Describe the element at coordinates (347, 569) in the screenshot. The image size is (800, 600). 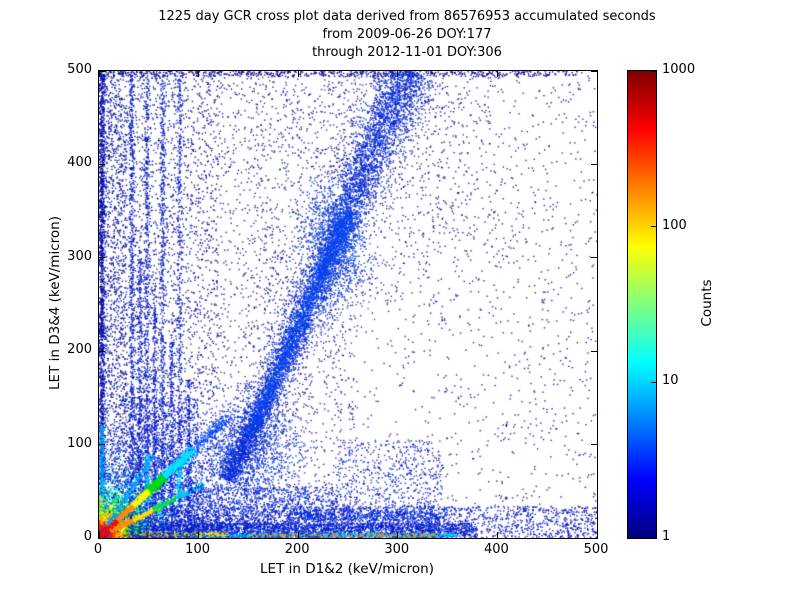
I see `x-axis-label: LET in D1&2 (keV/micron)` at that location.